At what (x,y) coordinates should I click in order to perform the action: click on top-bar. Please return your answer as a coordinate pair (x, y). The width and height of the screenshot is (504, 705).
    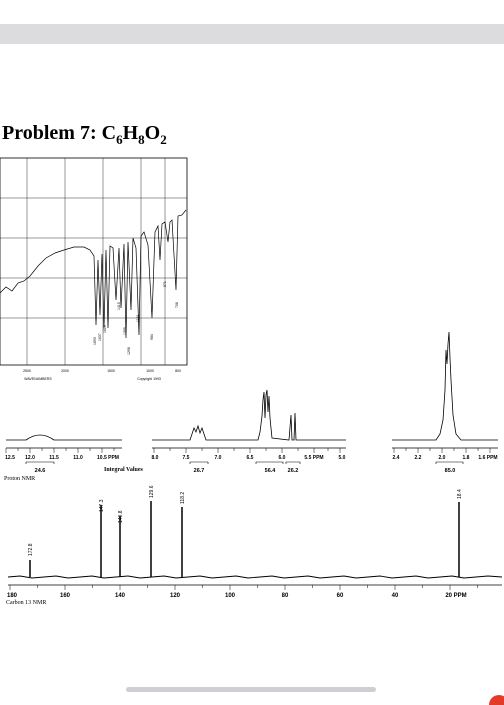
    Looking at the image, I should click on (252, 34).